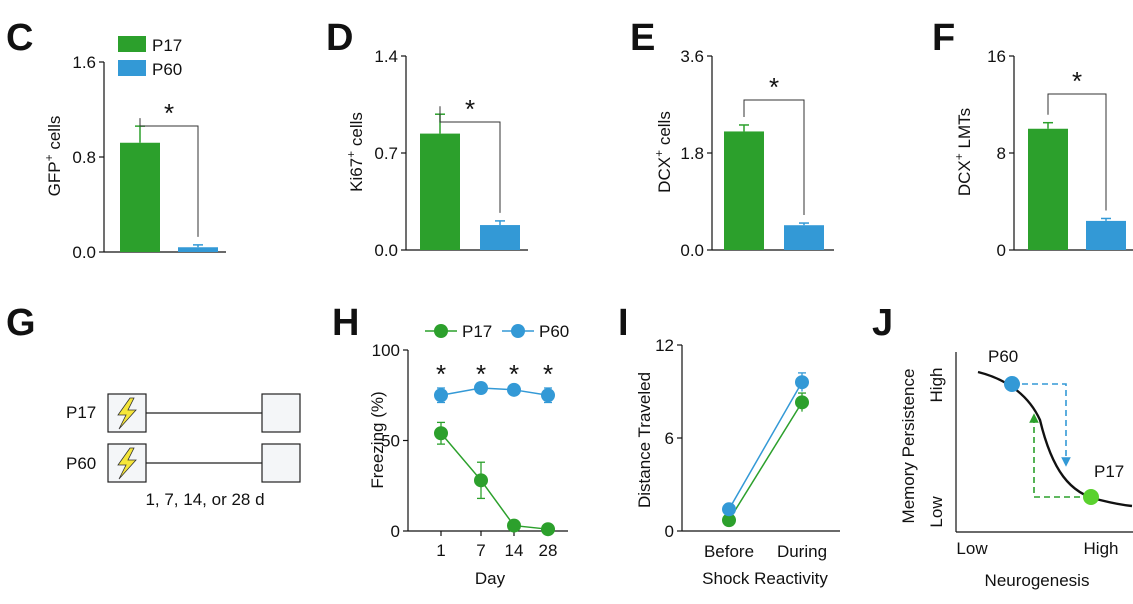 The width and height of the screenshot is (1133, 604). What do you see at coordinates (132, 68) in the screenshot?
I see `legend-swatch-p60` at bounding box center [132, 68].